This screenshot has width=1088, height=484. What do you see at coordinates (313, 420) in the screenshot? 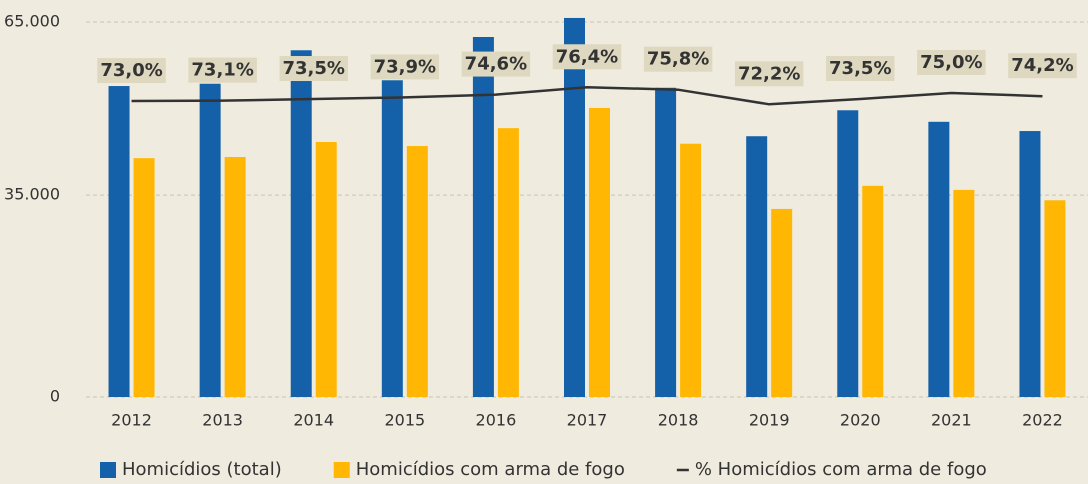
I see `x-tick-label: 2014` at bounding box center [313, 420].